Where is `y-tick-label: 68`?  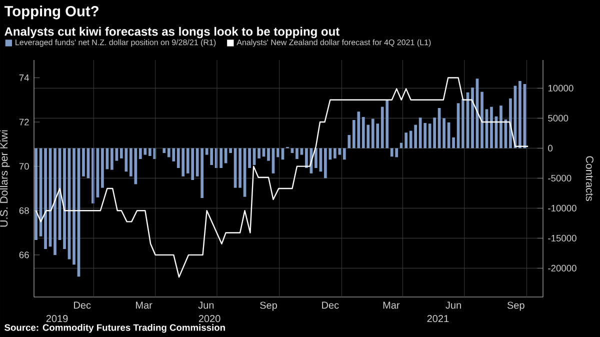
y-tick-label: 68 is located at coordinates (24, 210).